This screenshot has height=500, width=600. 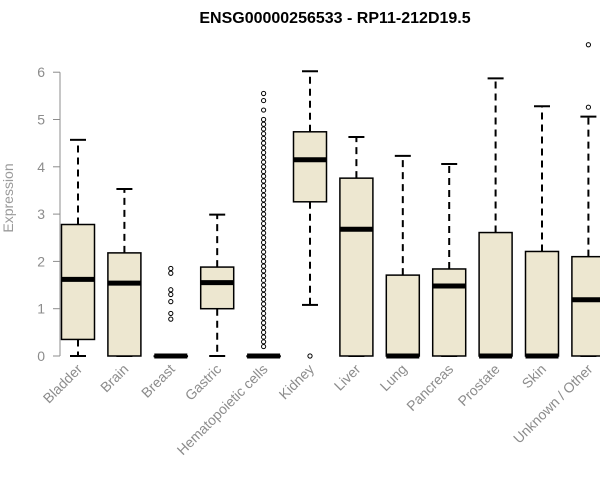 I want to click on x-axis-tick-label: Skin, so click(x=534, y=376).